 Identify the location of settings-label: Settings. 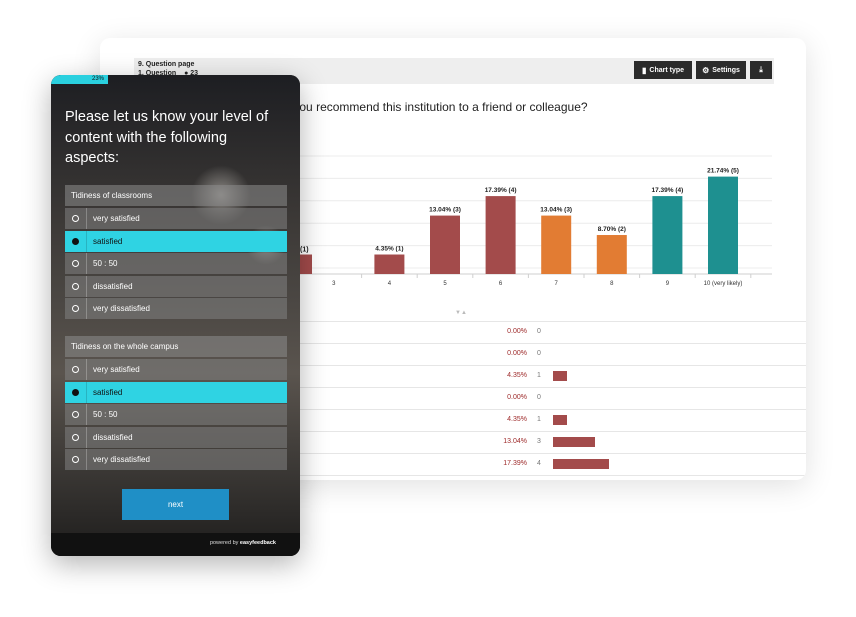
(726, 70).